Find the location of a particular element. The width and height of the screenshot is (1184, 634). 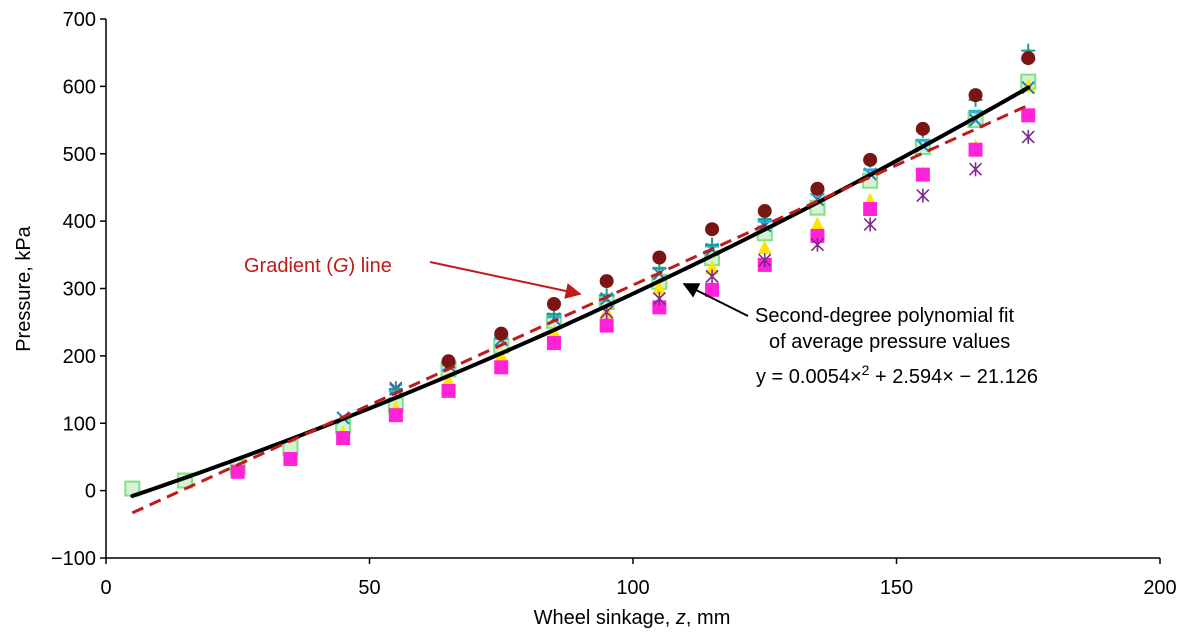

y-axis-title: Pressure, kPa is located at coordinates (24, 288).